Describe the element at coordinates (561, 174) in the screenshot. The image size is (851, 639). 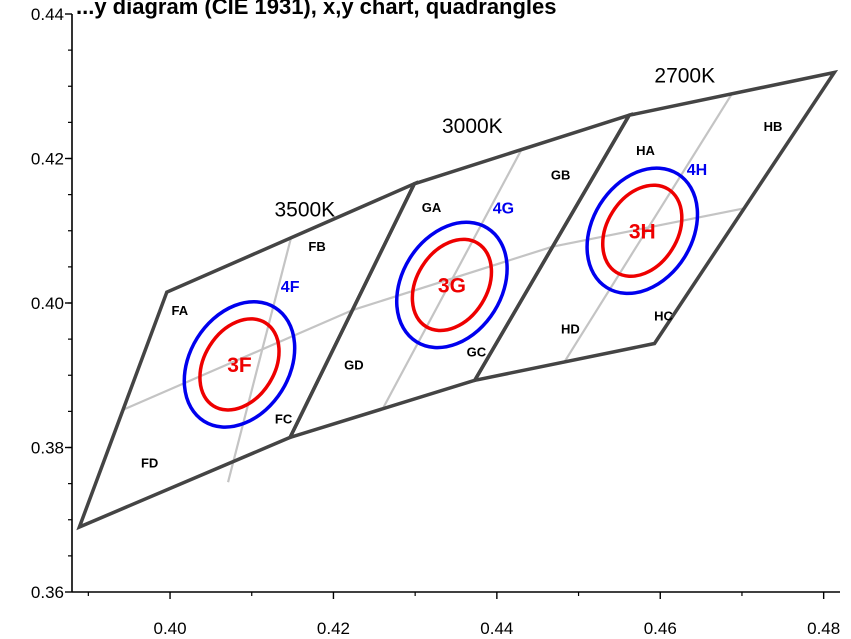
I see `bin-label: GB` at that location.